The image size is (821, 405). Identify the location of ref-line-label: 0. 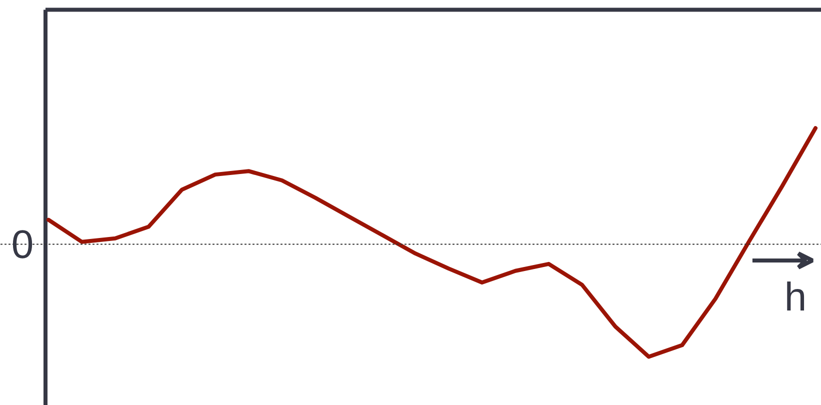
(22, 245).